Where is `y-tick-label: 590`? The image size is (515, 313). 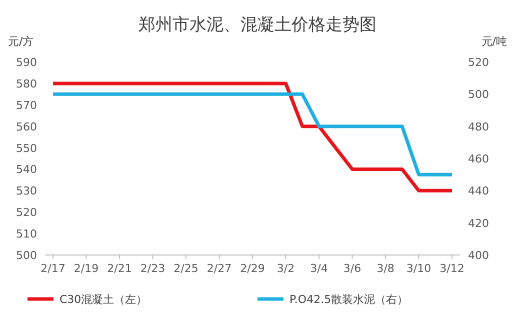 y-tick-label: 590 is located at coordinates (26, 62).